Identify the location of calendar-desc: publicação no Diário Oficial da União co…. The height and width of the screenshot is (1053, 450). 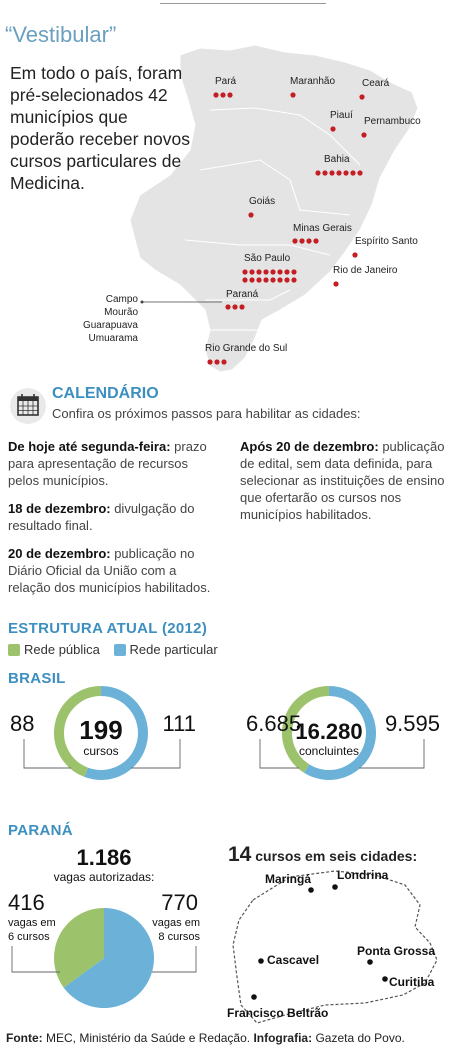
(109, 570).